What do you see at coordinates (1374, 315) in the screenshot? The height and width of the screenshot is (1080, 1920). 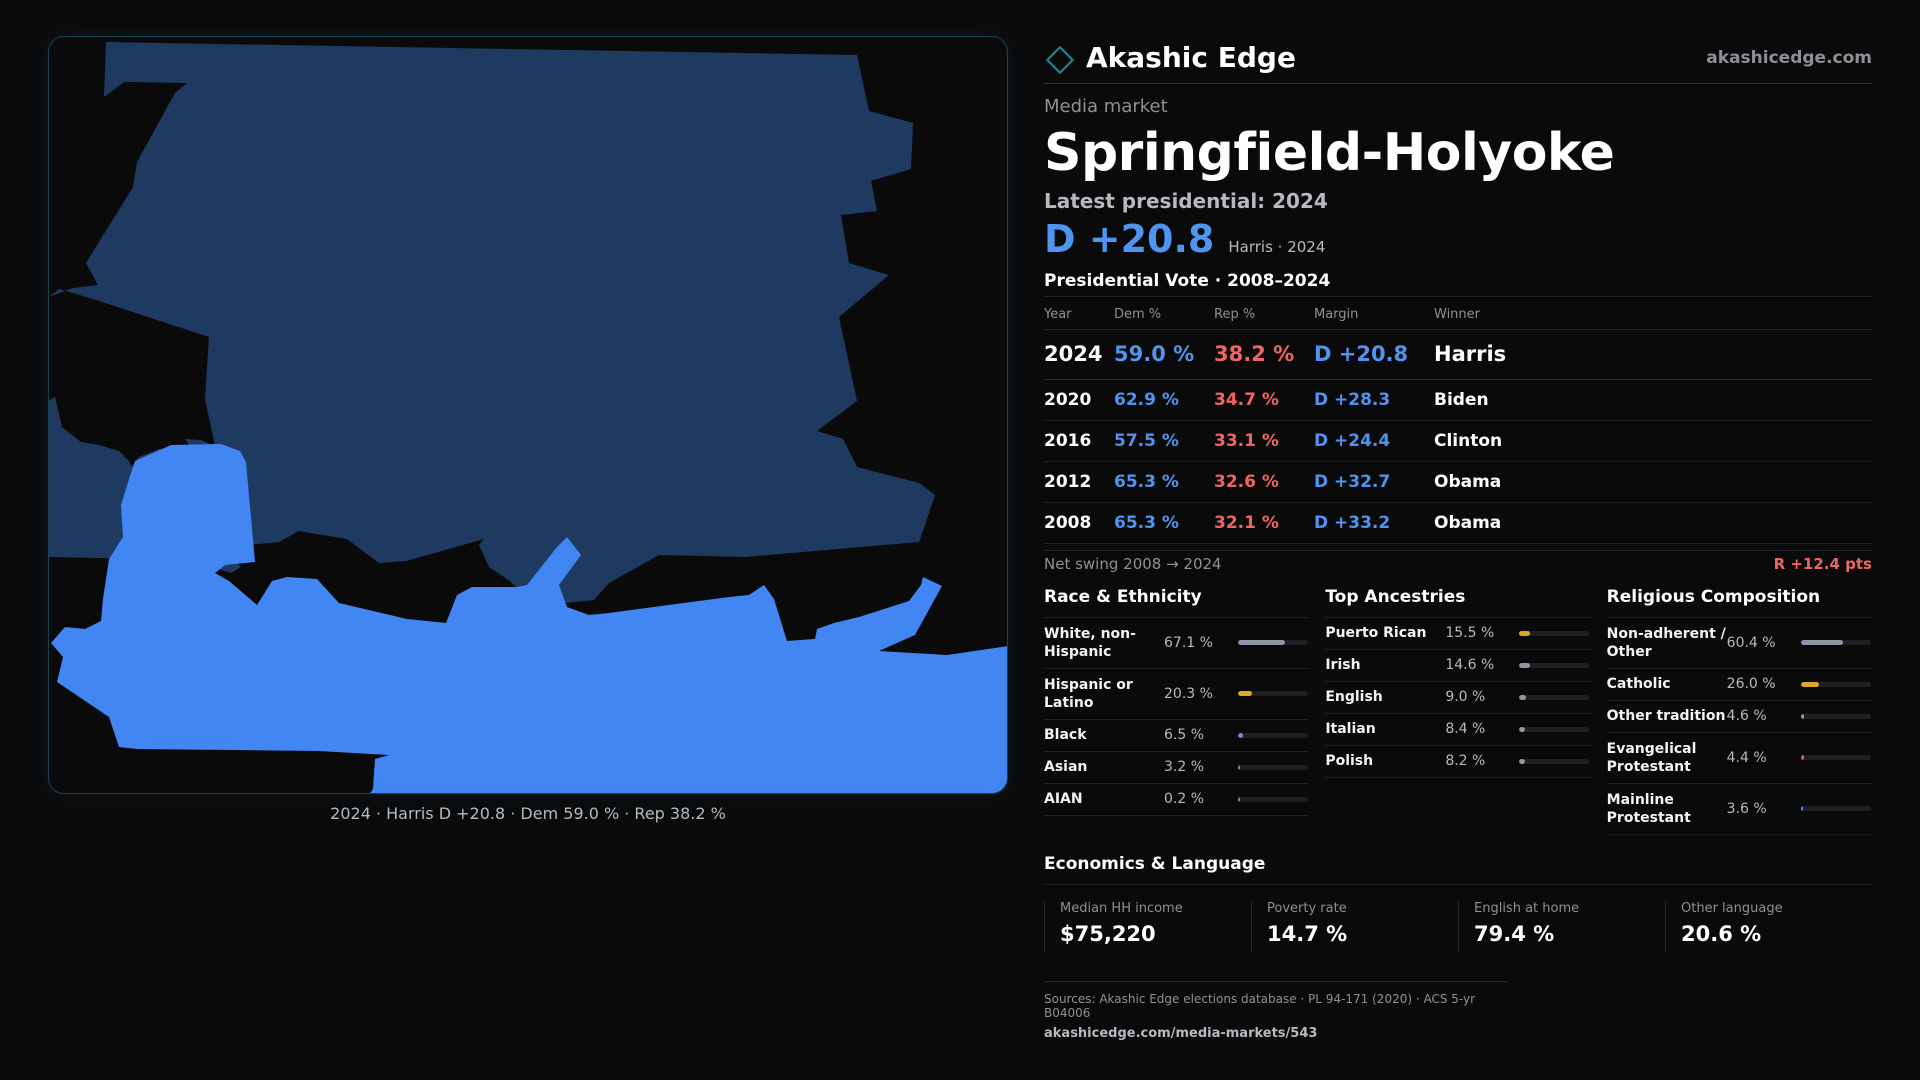 I see `header-margin: Margin` at bounding box center [1374, 315].